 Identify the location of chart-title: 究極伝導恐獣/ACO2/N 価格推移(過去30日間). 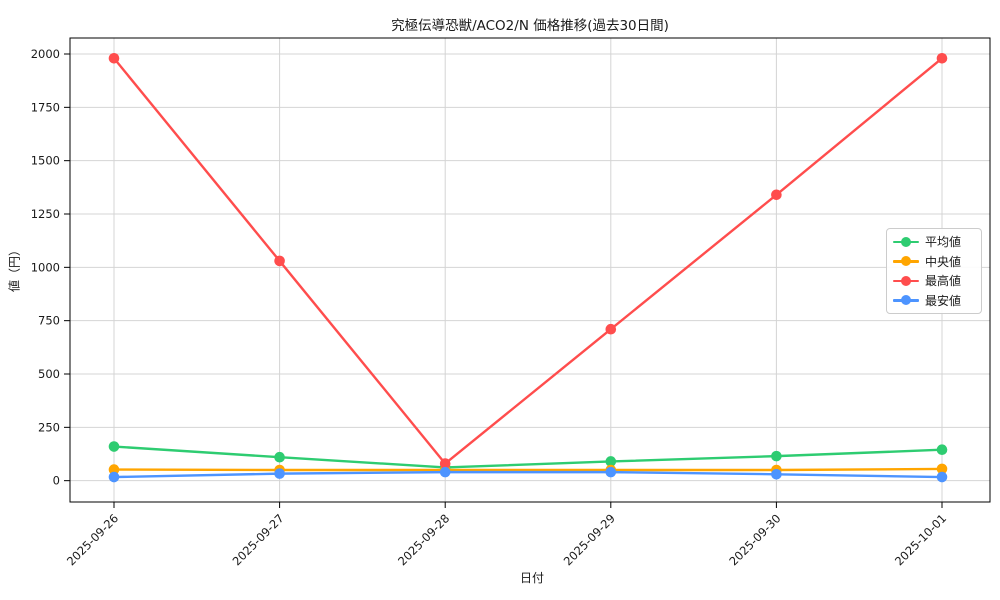
(530, 26).